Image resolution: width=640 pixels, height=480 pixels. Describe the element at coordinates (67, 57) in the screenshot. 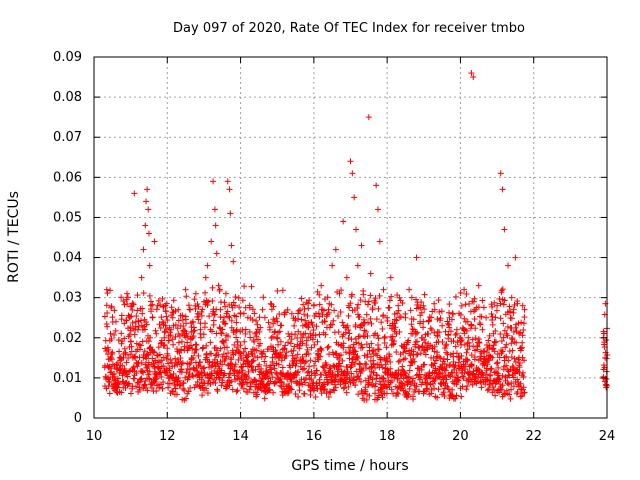

I see `y-tick-label: 0.09` at that location.